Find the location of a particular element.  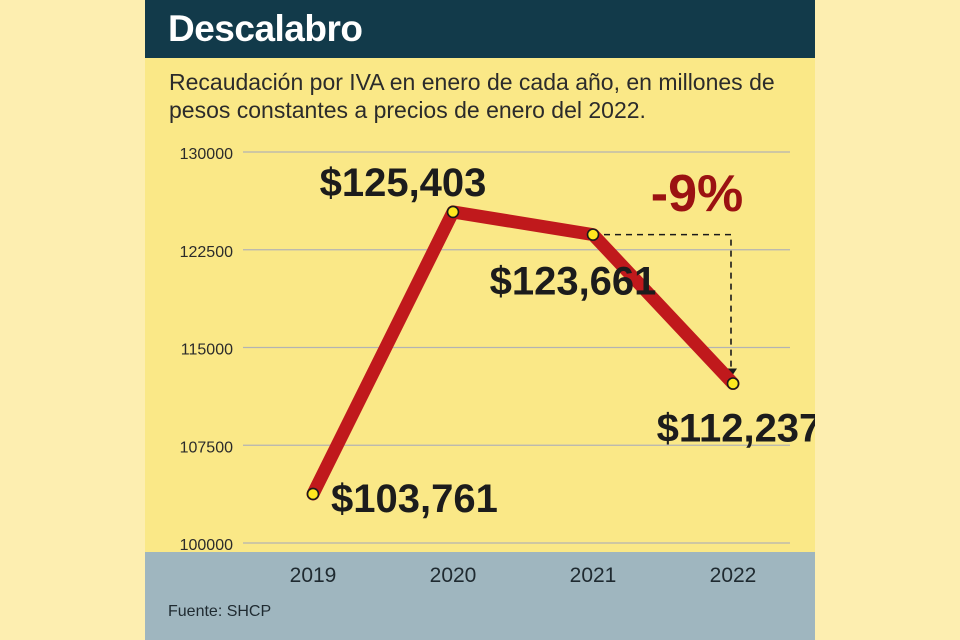

source-note: Fuente: SHCP is located at coordinates (220, 611).